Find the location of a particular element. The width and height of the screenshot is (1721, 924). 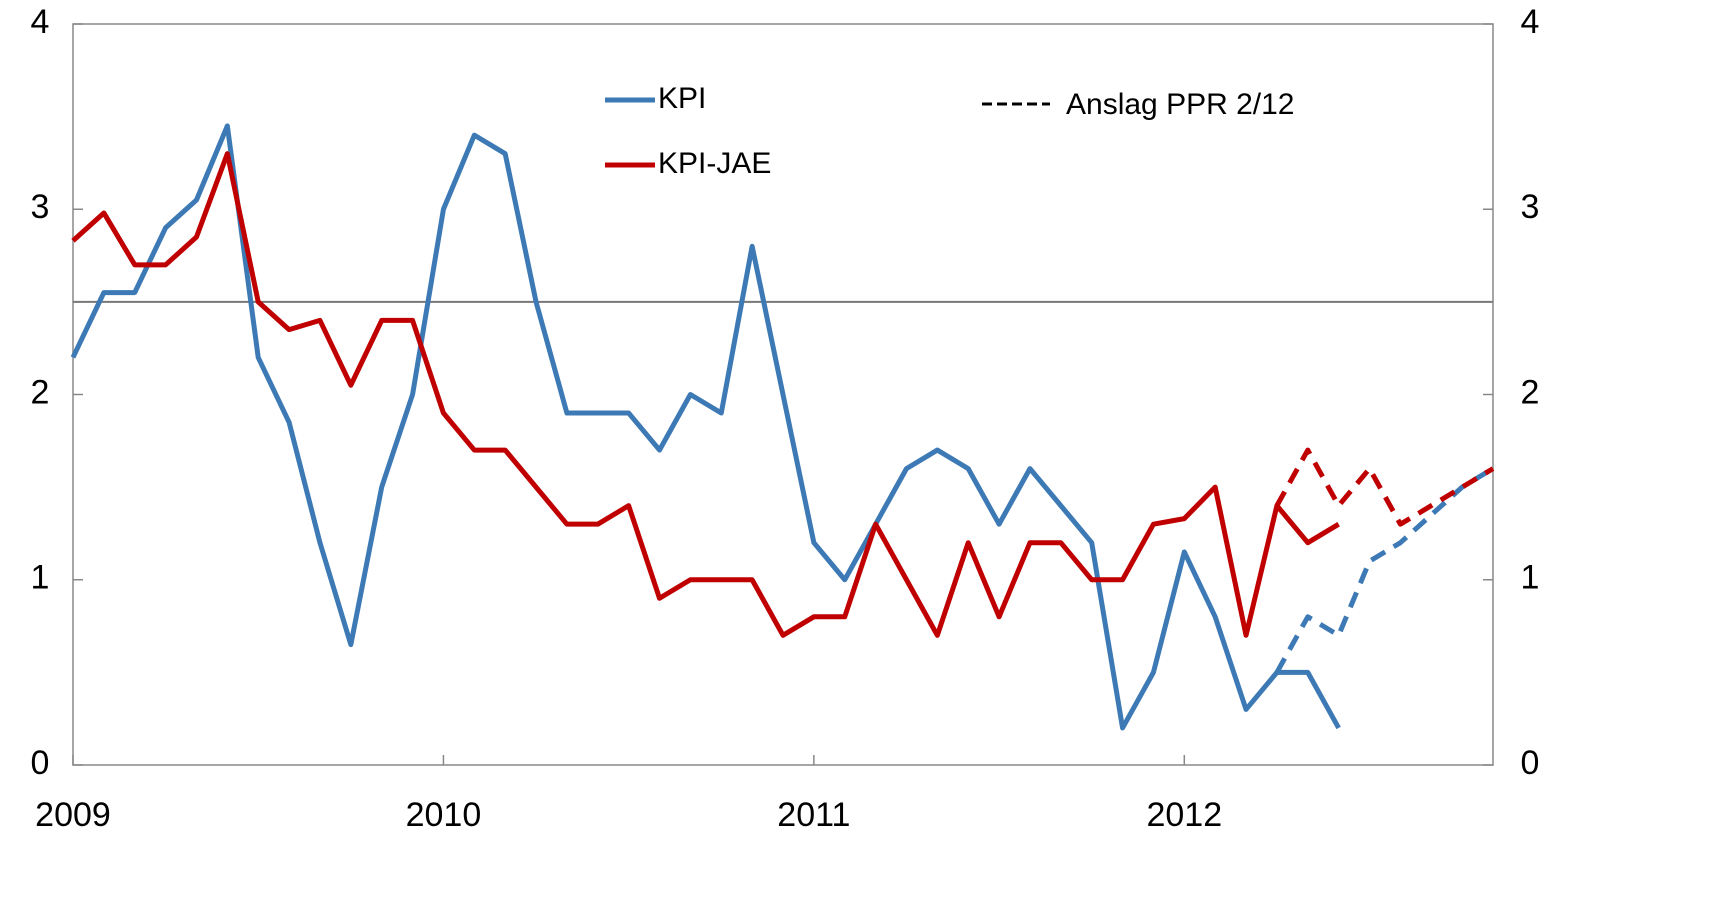

y-tick-label: 1 is located at coordinates (40, 578).